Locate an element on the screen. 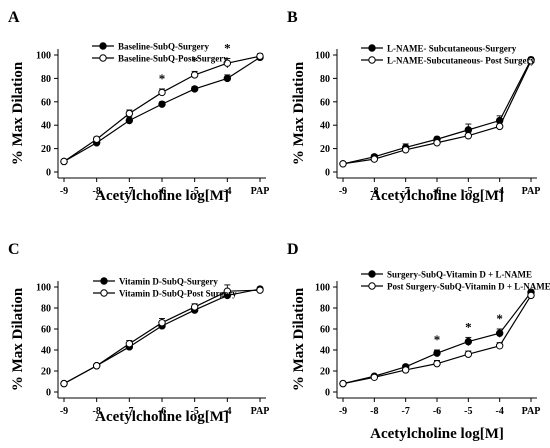  panel-label: B is located at coordinates (292, 17).